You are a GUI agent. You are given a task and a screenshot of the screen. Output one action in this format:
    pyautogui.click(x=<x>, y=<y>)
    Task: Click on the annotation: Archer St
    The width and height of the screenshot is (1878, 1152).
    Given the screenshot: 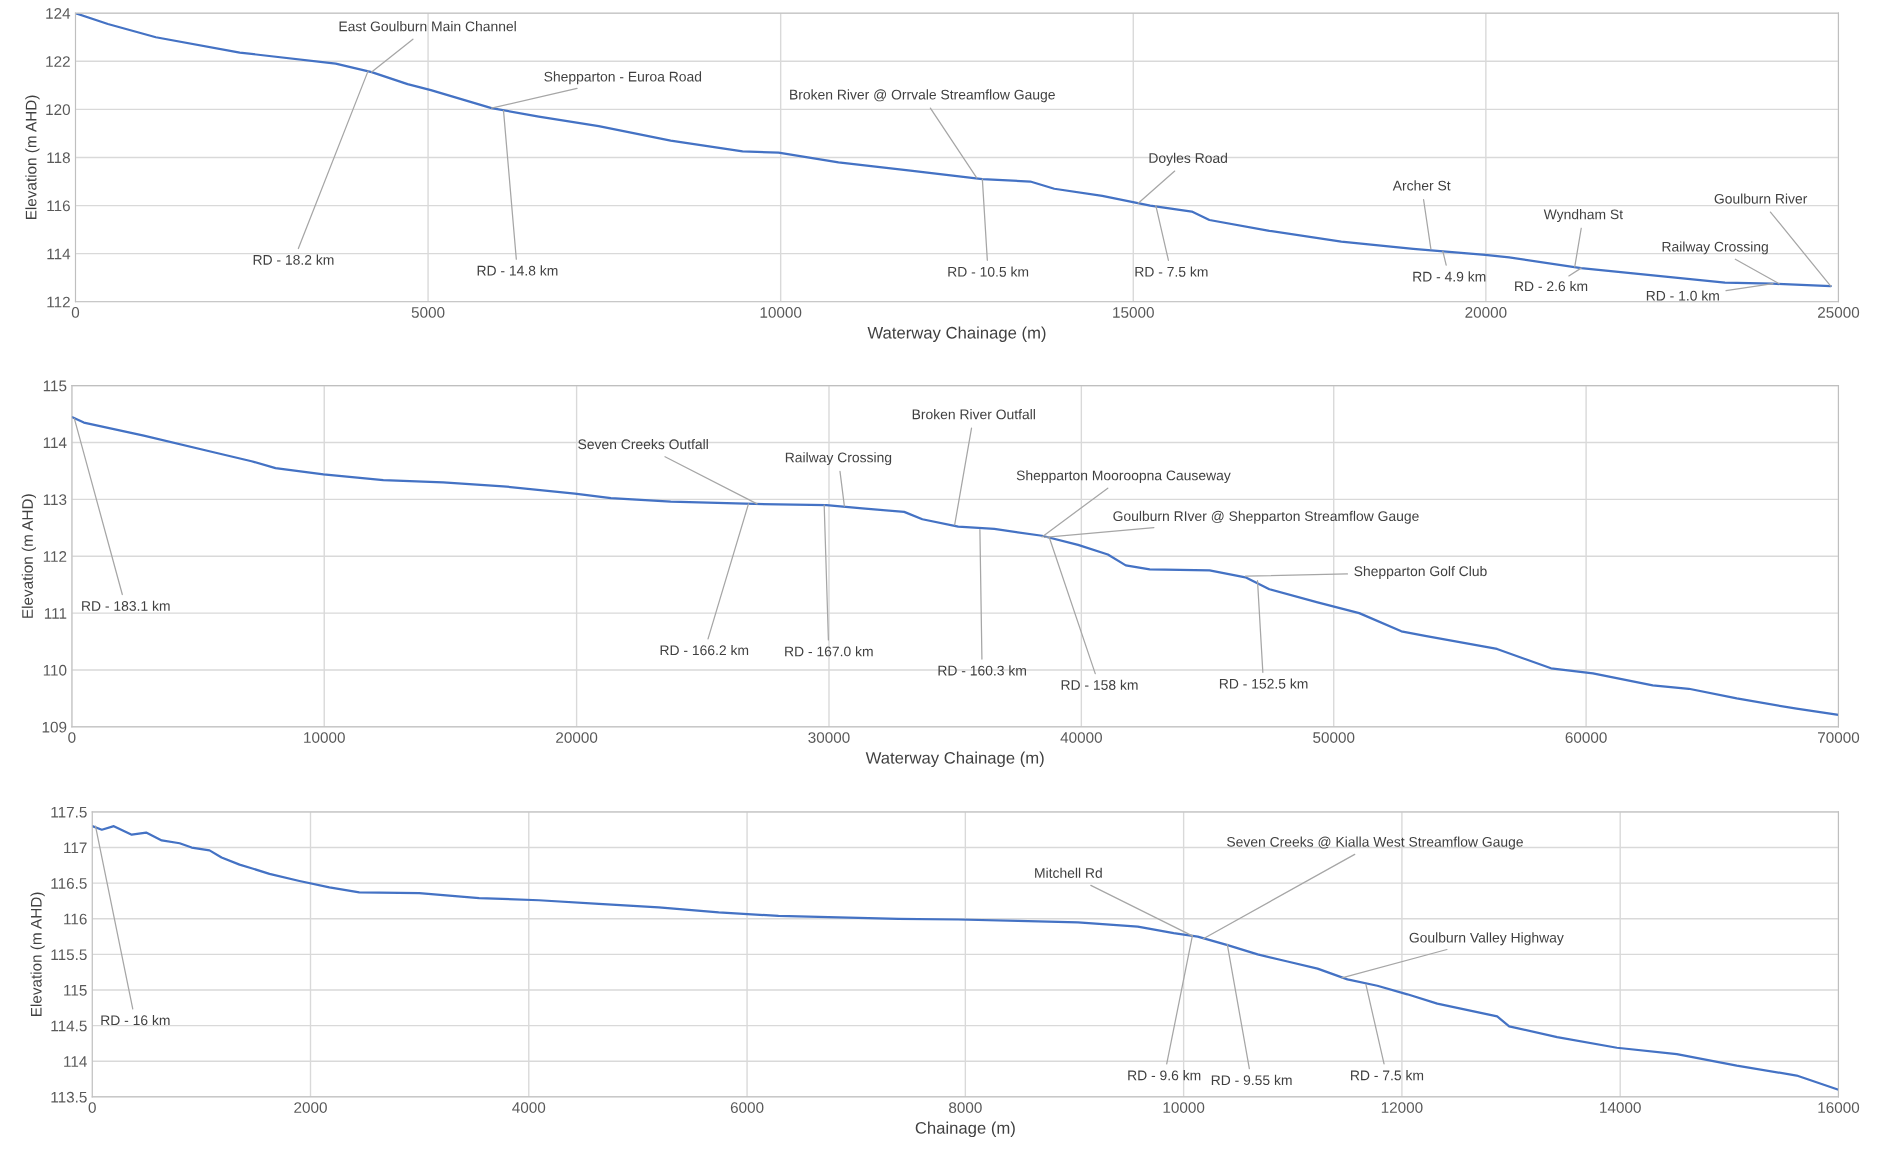 What is the action you would take?
    pyautogui.click(x=1421, y=185)
    